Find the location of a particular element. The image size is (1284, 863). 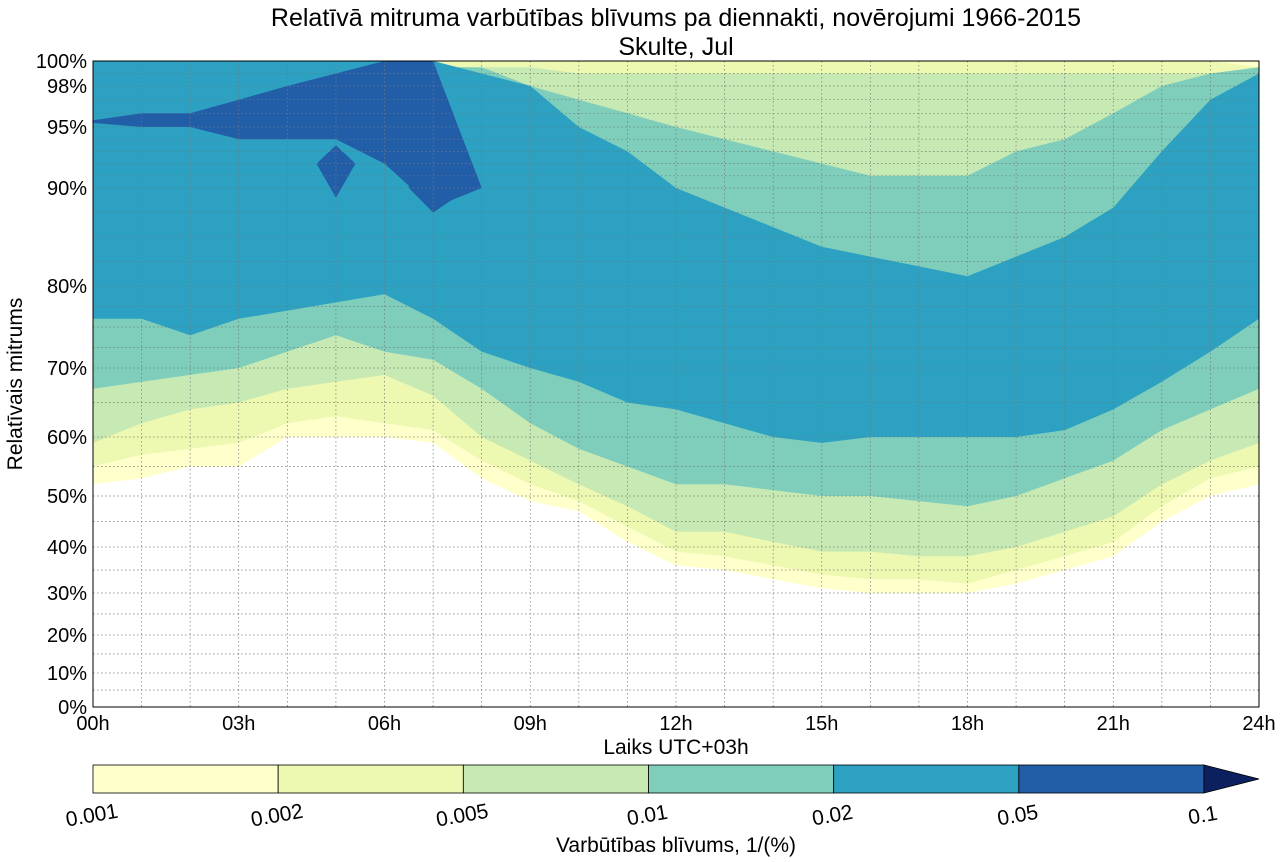

y-tick-label: 10% is located at coordinates (67, 674).